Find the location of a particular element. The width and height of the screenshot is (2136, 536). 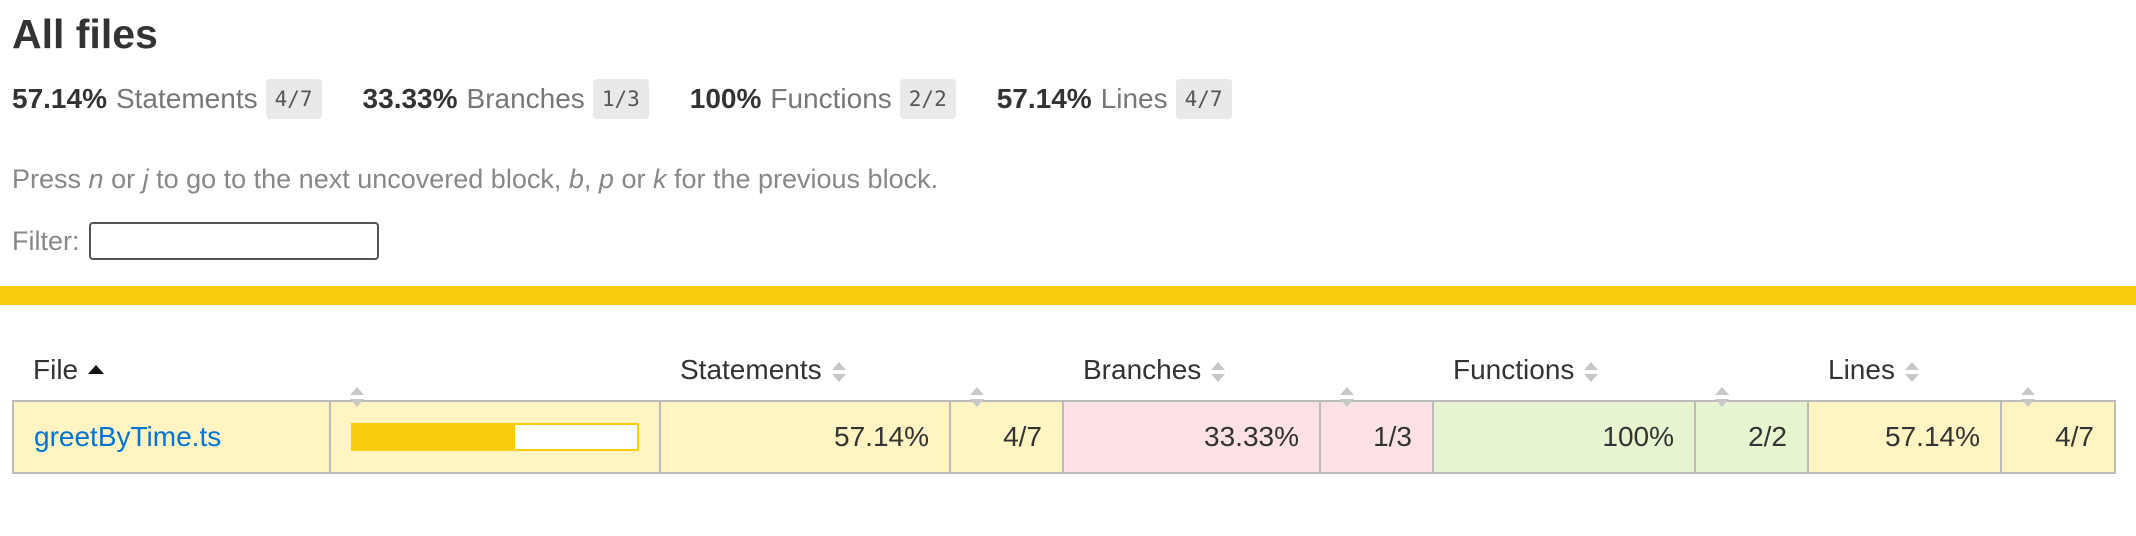

hint-key-k: k is located at coordinates (659, 179).